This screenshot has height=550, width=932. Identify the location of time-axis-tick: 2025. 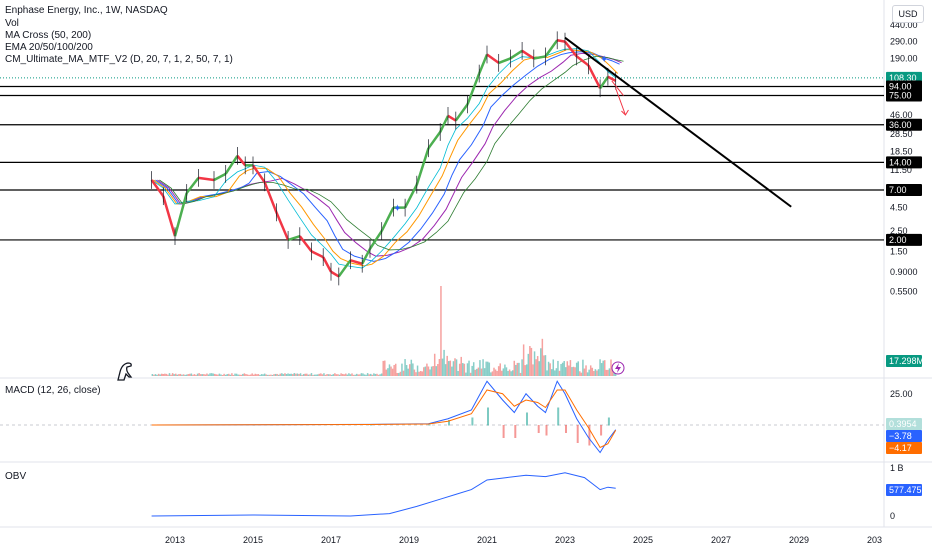
(643, 540).